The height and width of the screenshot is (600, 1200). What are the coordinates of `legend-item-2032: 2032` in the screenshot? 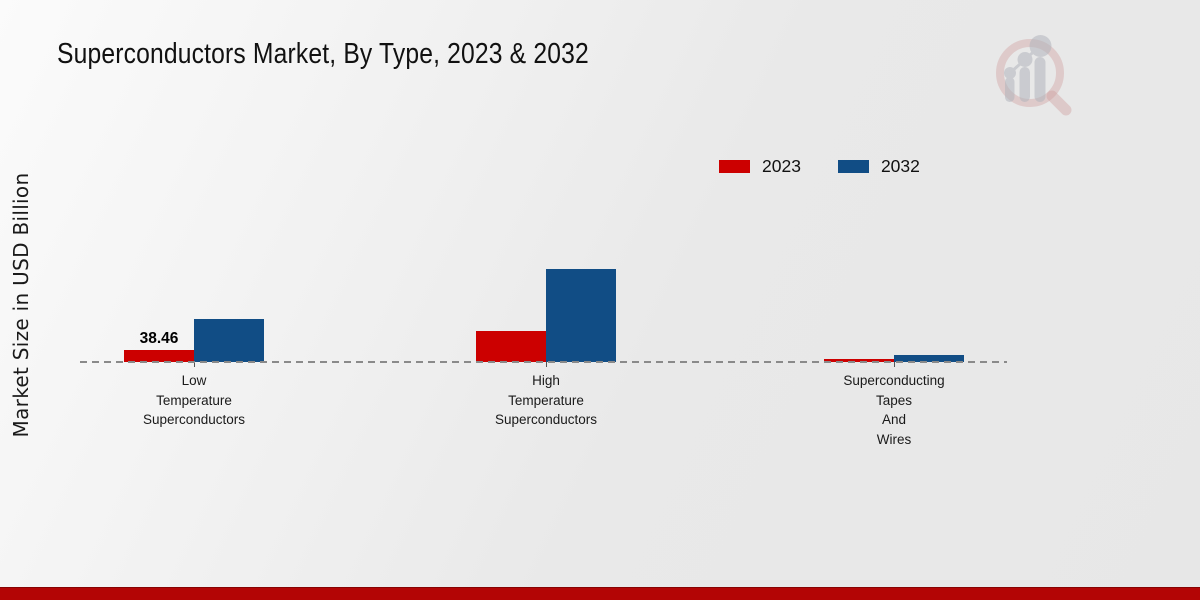 It's located at (878, 166).